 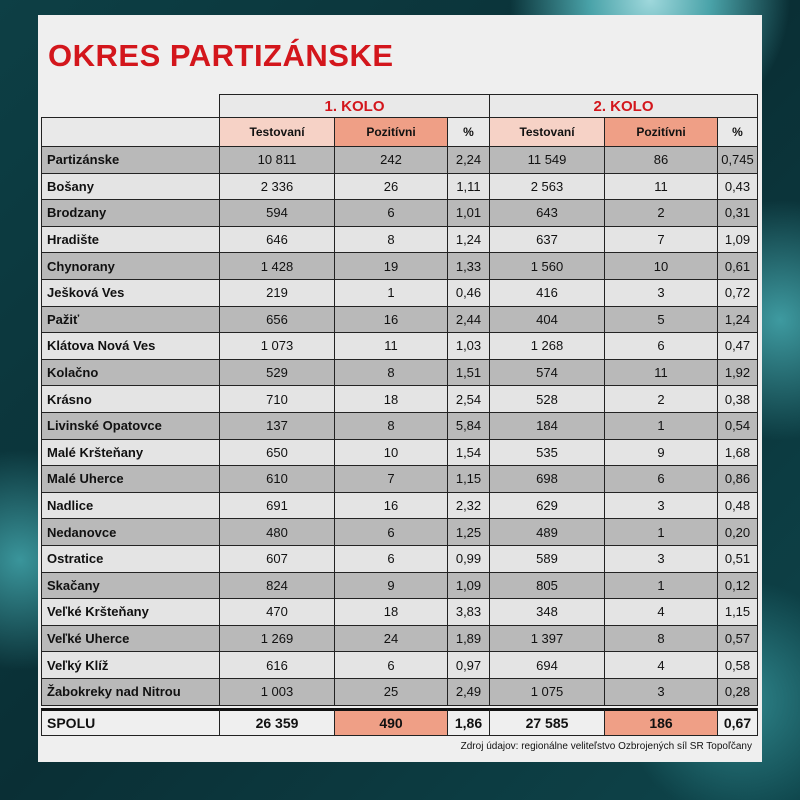 I want to click on total-cell: 27 585, so click(x=547, y=721).